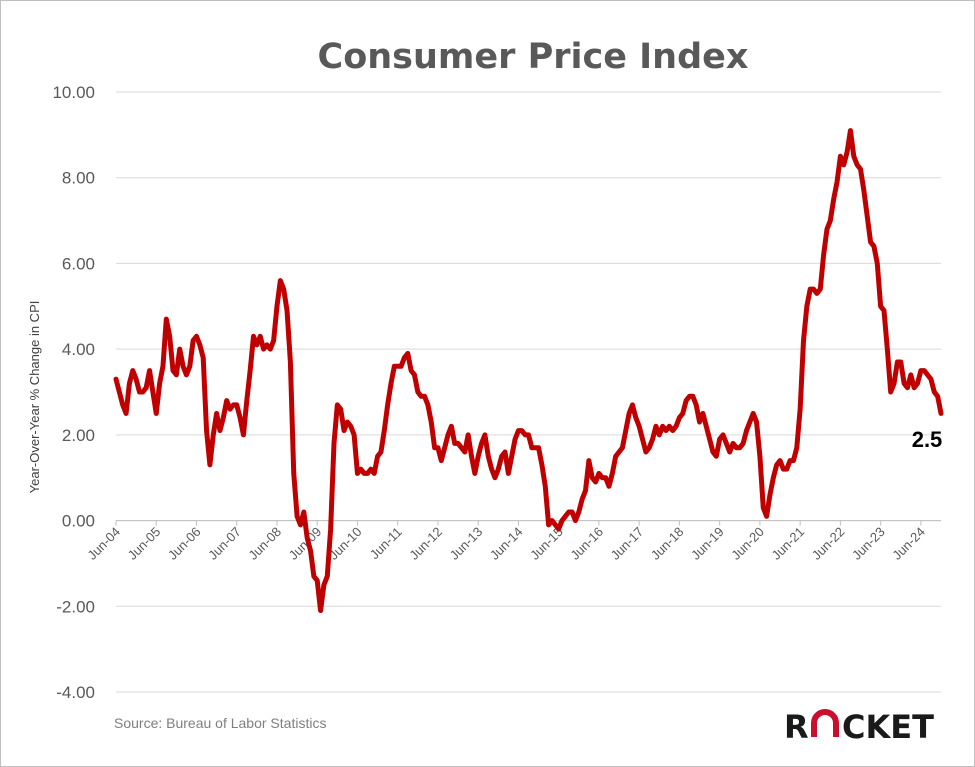 The width and height of the screenshot is (975, 767). What do you see at coordinates (868, 543) in the screenshot?
I see `x-tick-label: Jun-23` at bounding box center [868, 543].